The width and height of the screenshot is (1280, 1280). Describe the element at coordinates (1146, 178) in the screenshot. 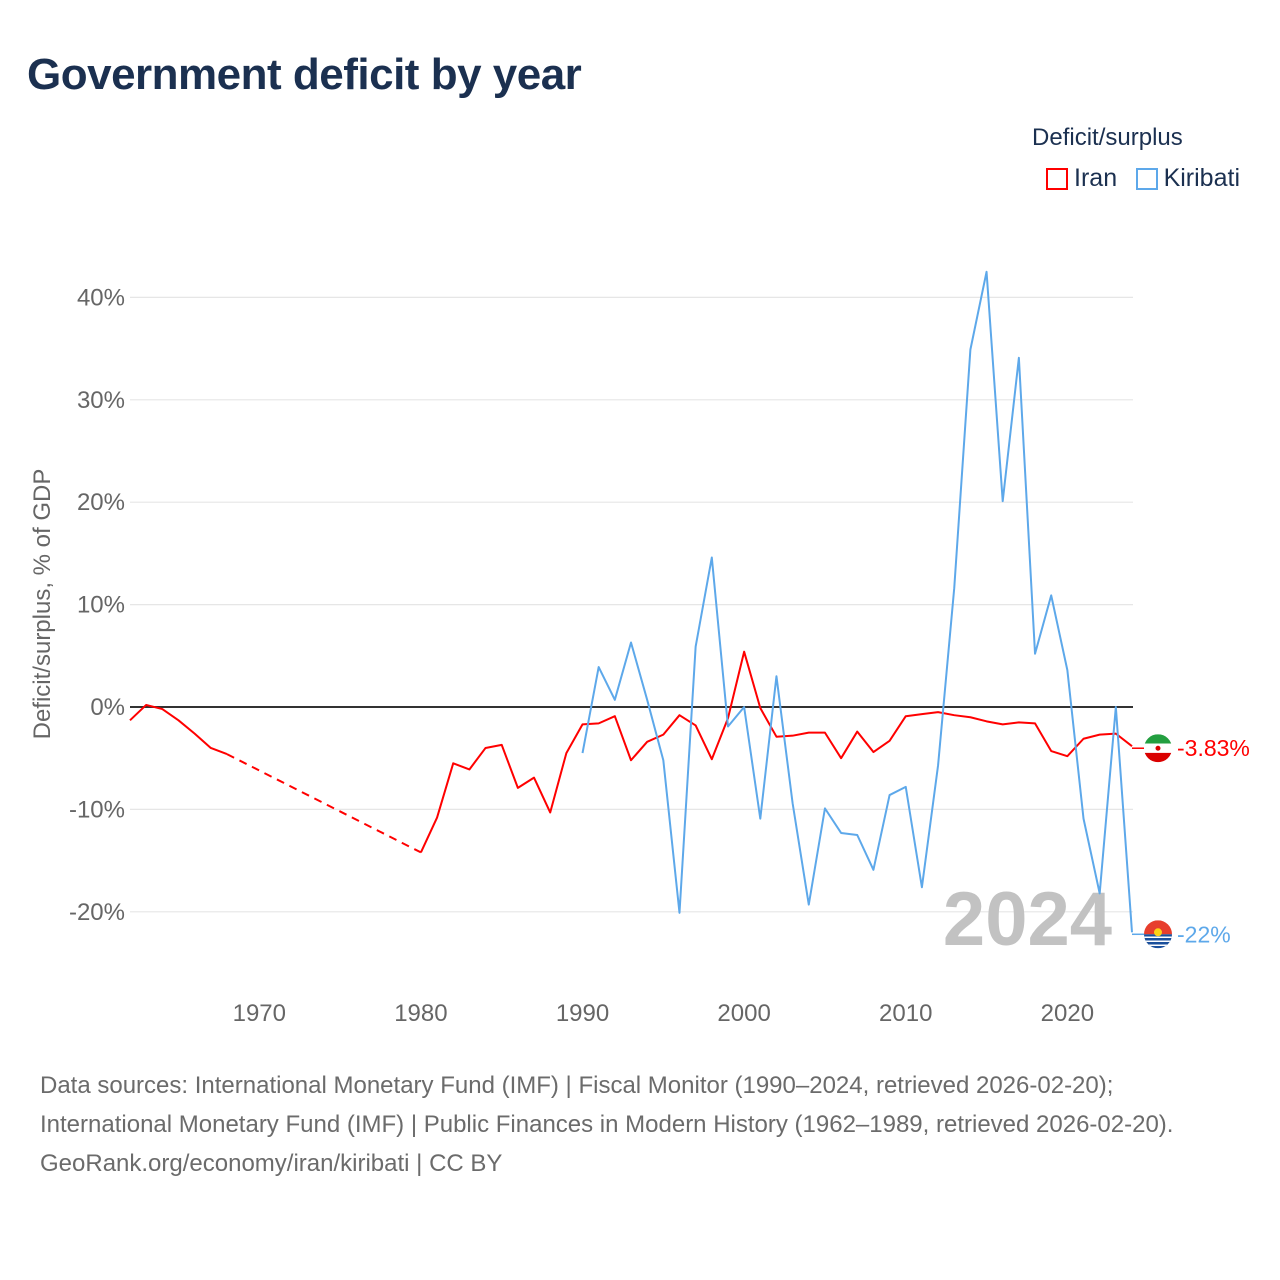

I see `legend-swatch-kiribati` at that location.